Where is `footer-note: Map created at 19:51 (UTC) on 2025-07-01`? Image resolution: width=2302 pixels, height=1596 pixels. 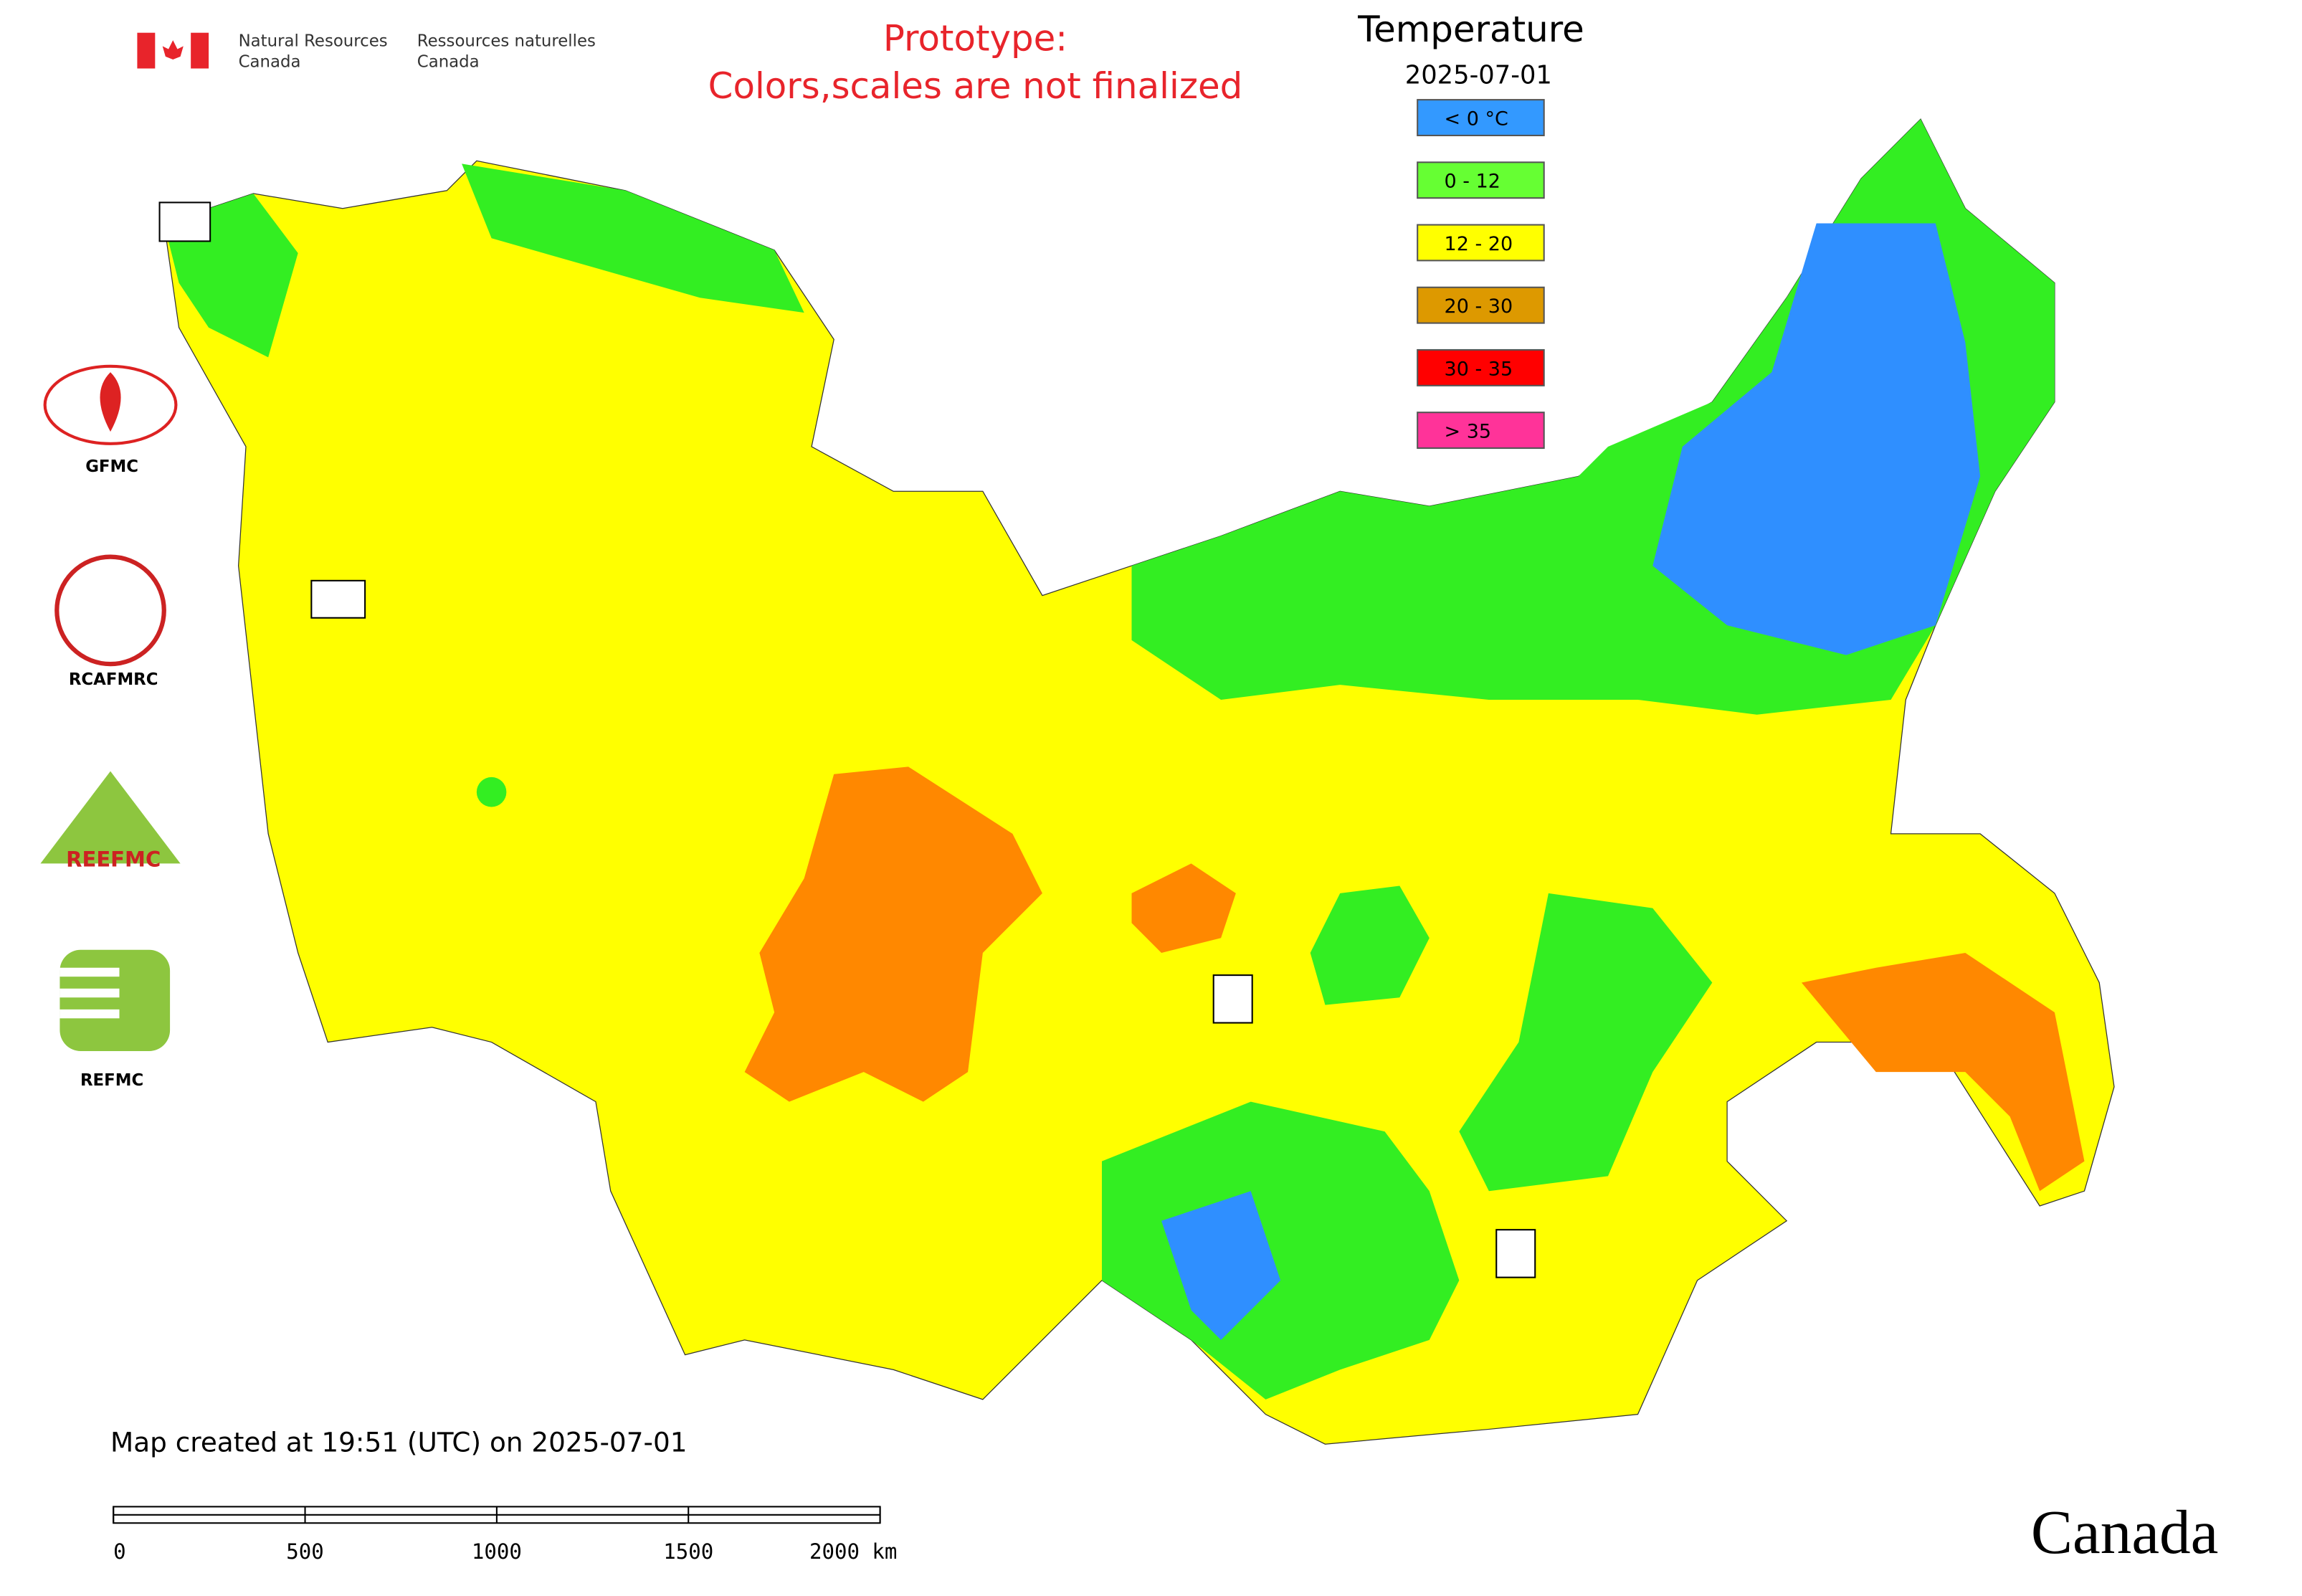 footer-note: Map created at 19:51 (UTC) on 2025-07-01 is located at coordinates (398, 1442).